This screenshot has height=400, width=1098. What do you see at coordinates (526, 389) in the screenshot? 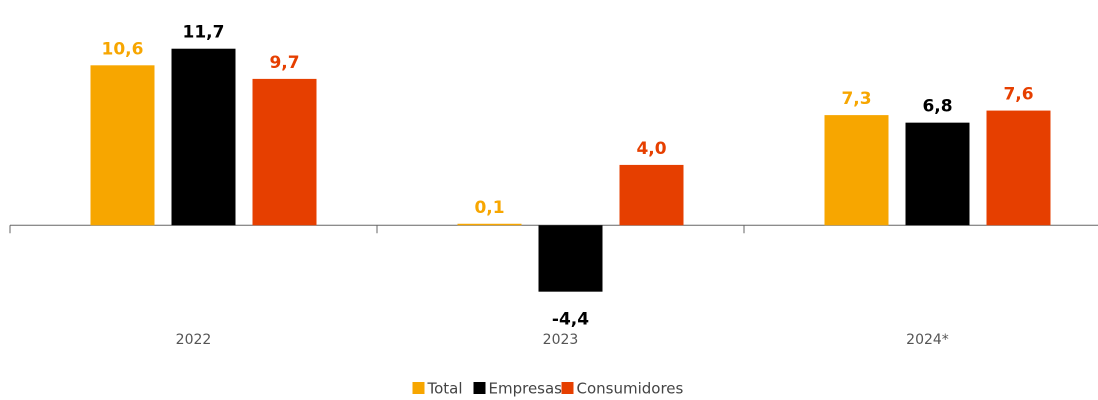
I see `legend-label: Empresas` at bounding box center [526, 389].